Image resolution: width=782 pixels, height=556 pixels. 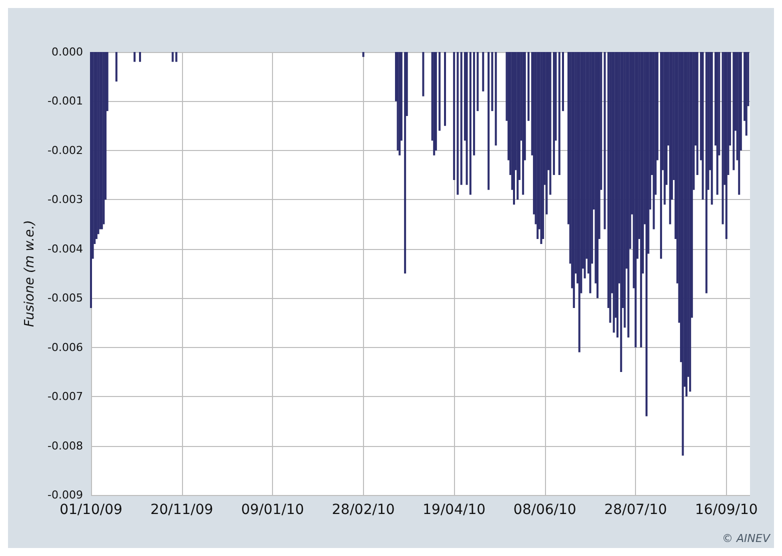 I want to click on x-tick-label: 16/09/10, so click(x=726, y=510).